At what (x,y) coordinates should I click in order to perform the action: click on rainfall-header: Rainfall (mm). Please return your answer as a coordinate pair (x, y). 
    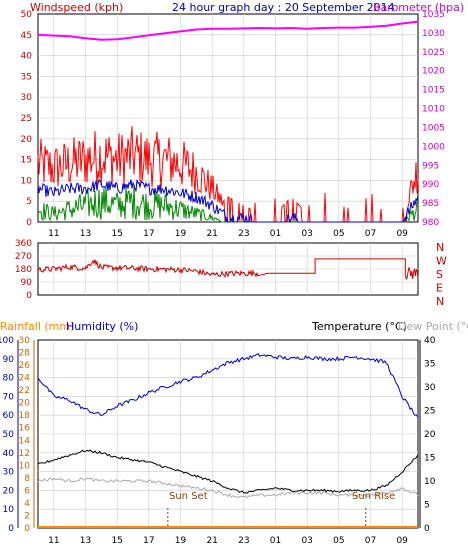
    Looking at the image, I should click on (37, 326).